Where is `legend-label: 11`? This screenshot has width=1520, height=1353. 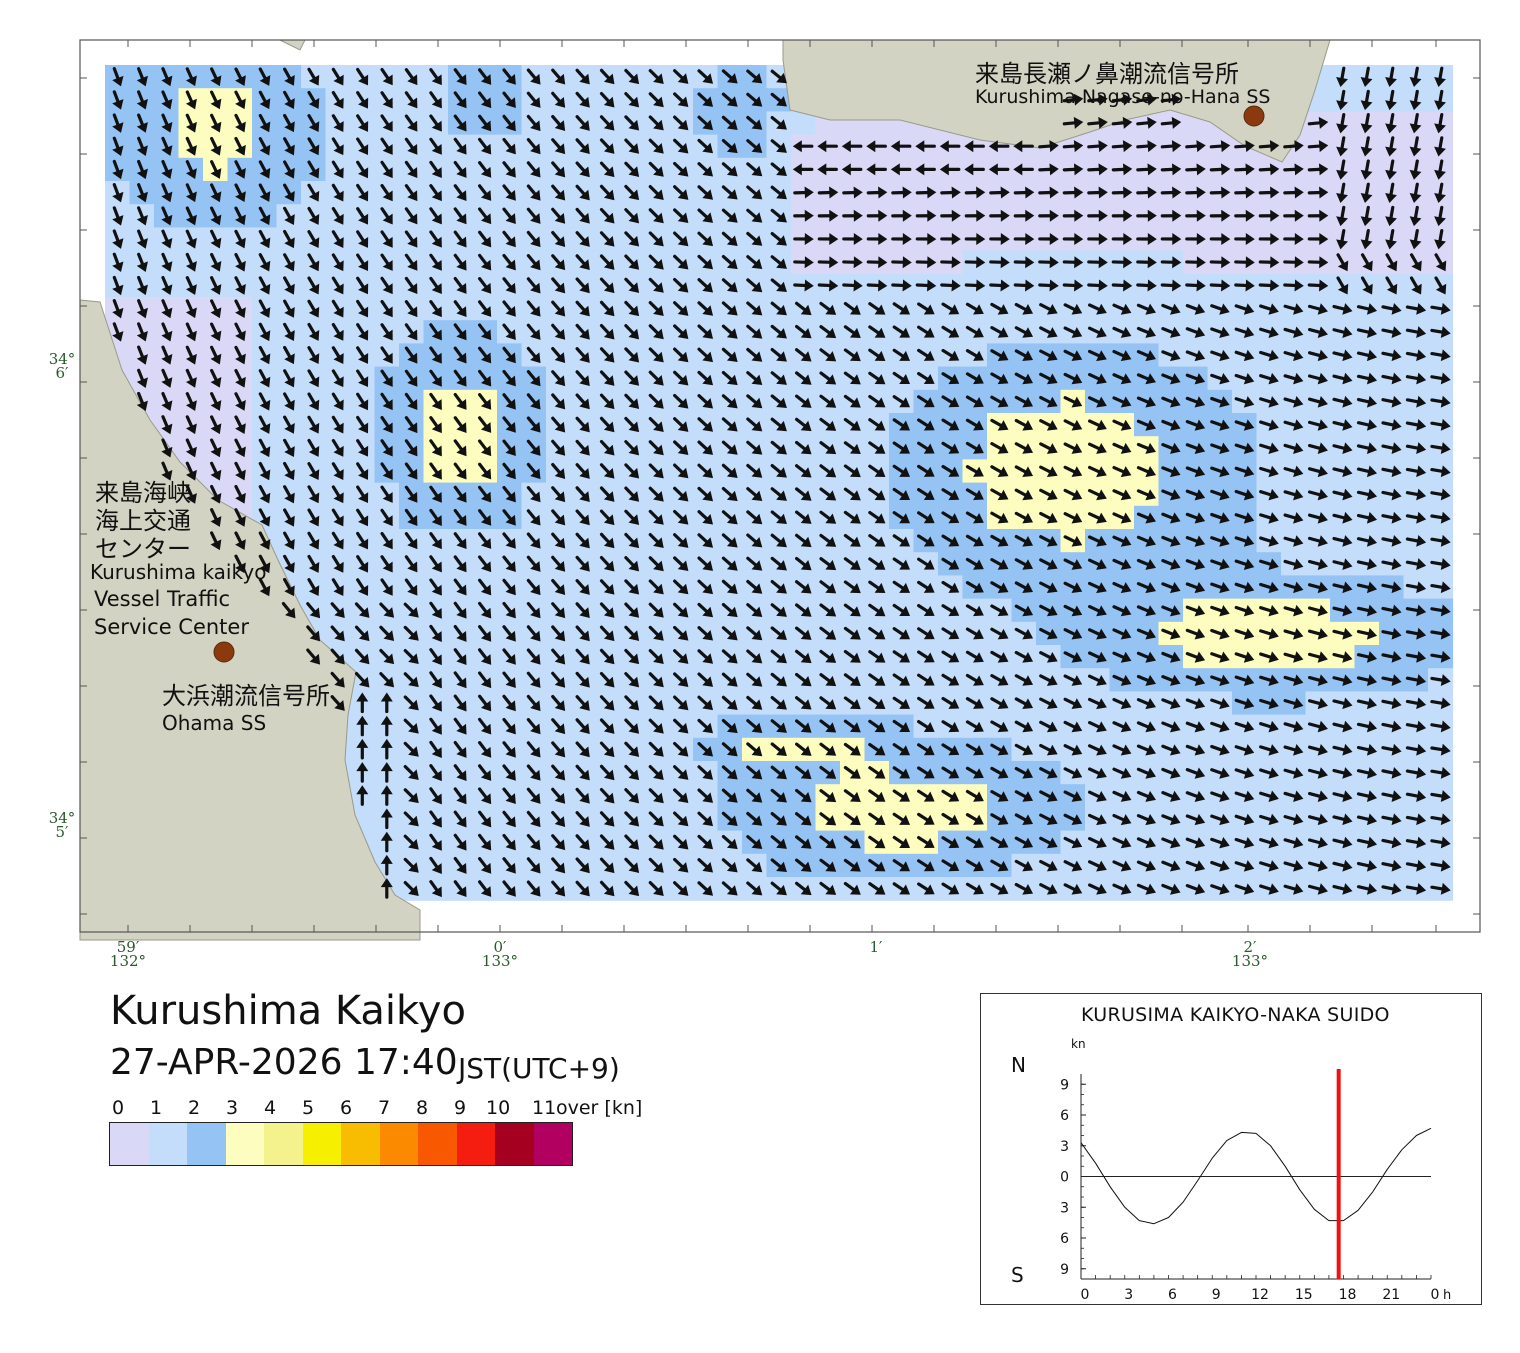 legend-label: 11 is located at coordinates (544, 1108).